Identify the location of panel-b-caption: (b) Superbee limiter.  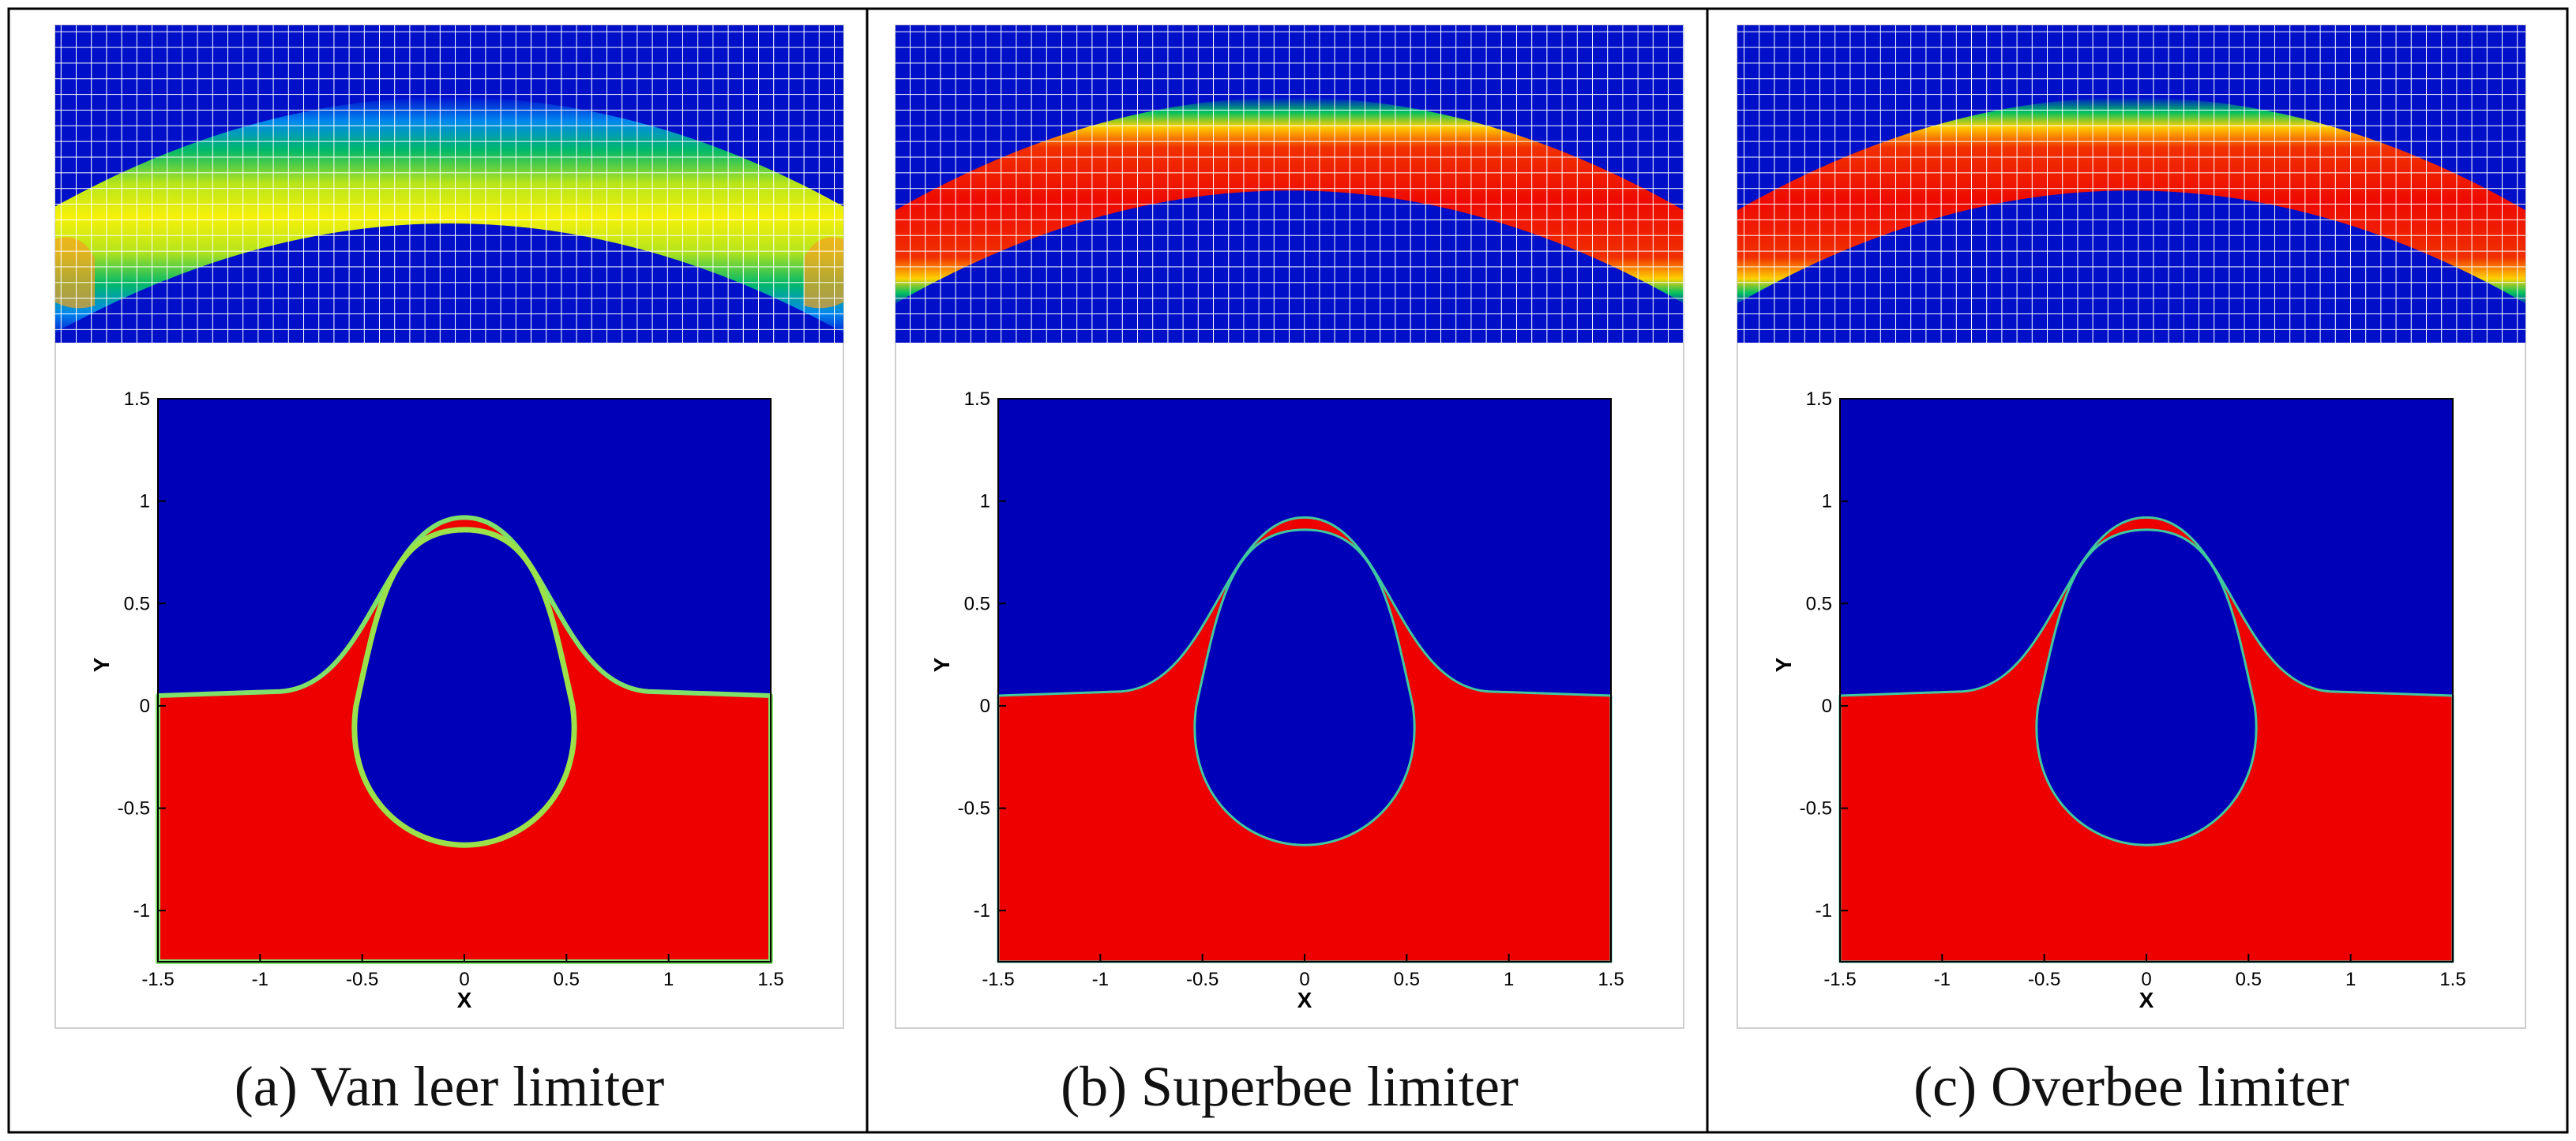
(1290, 1086).